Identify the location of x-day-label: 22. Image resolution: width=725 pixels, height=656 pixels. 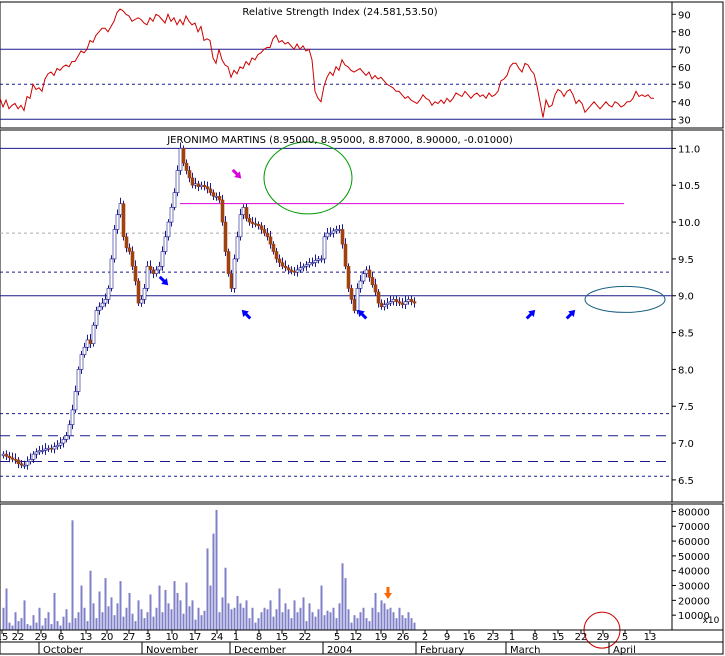
(18, 637).